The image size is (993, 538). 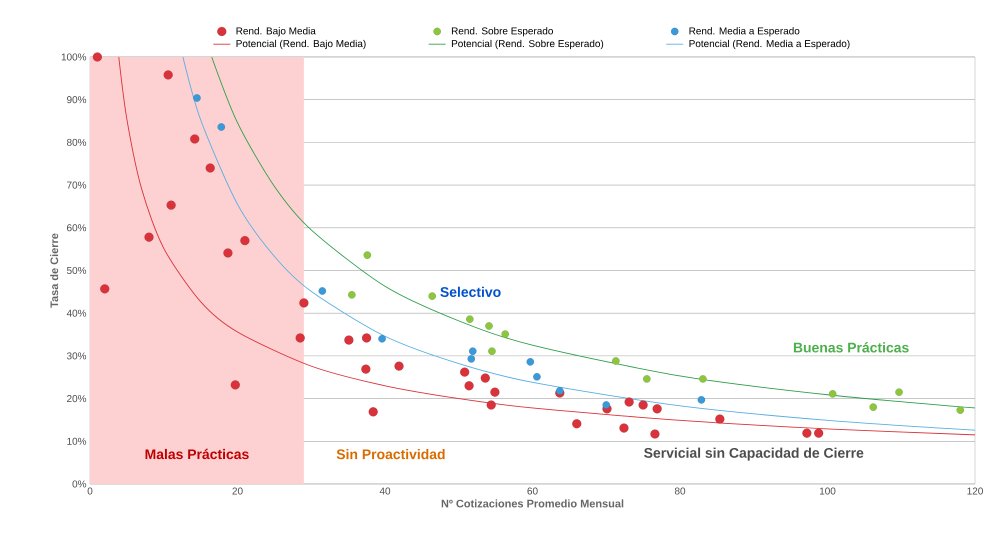 I want to click on legend-label: Rend. Bajo Media, so click(x=276, y=31).